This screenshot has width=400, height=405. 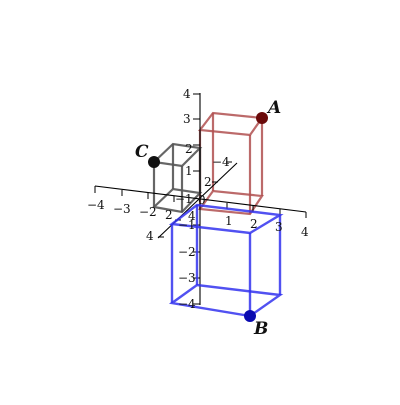 I want to click on z-tick-label: −4, so click(x=187, y=304).